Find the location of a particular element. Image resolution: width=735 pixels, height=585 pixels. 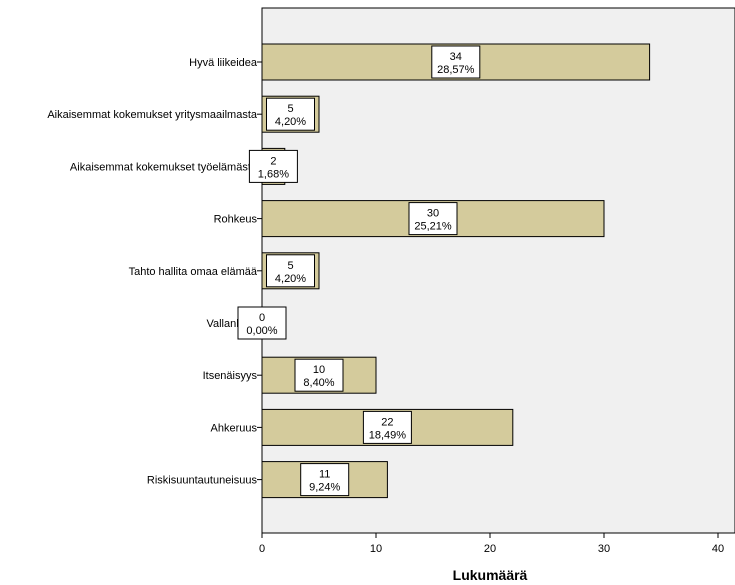

data-label-count: 30 is located at coordinates (433, 214).